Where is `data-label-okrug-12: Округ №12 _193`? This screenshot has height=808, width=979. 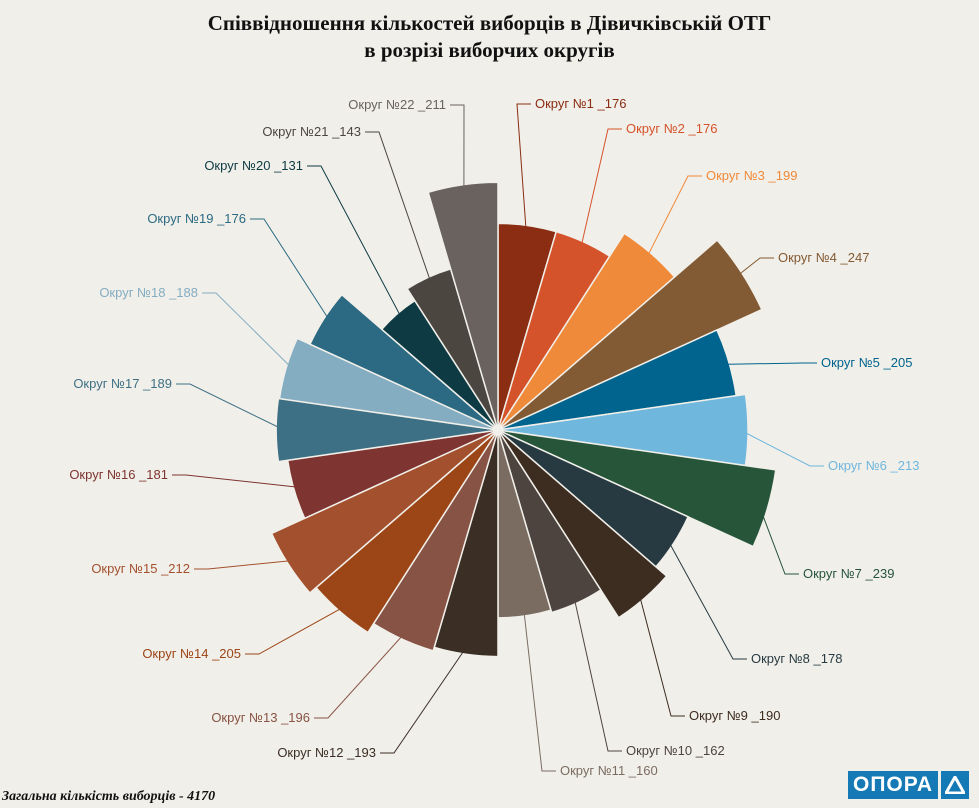
data-label-okrug-12: Округ №12 _193 is located at coordinates (326, 752).